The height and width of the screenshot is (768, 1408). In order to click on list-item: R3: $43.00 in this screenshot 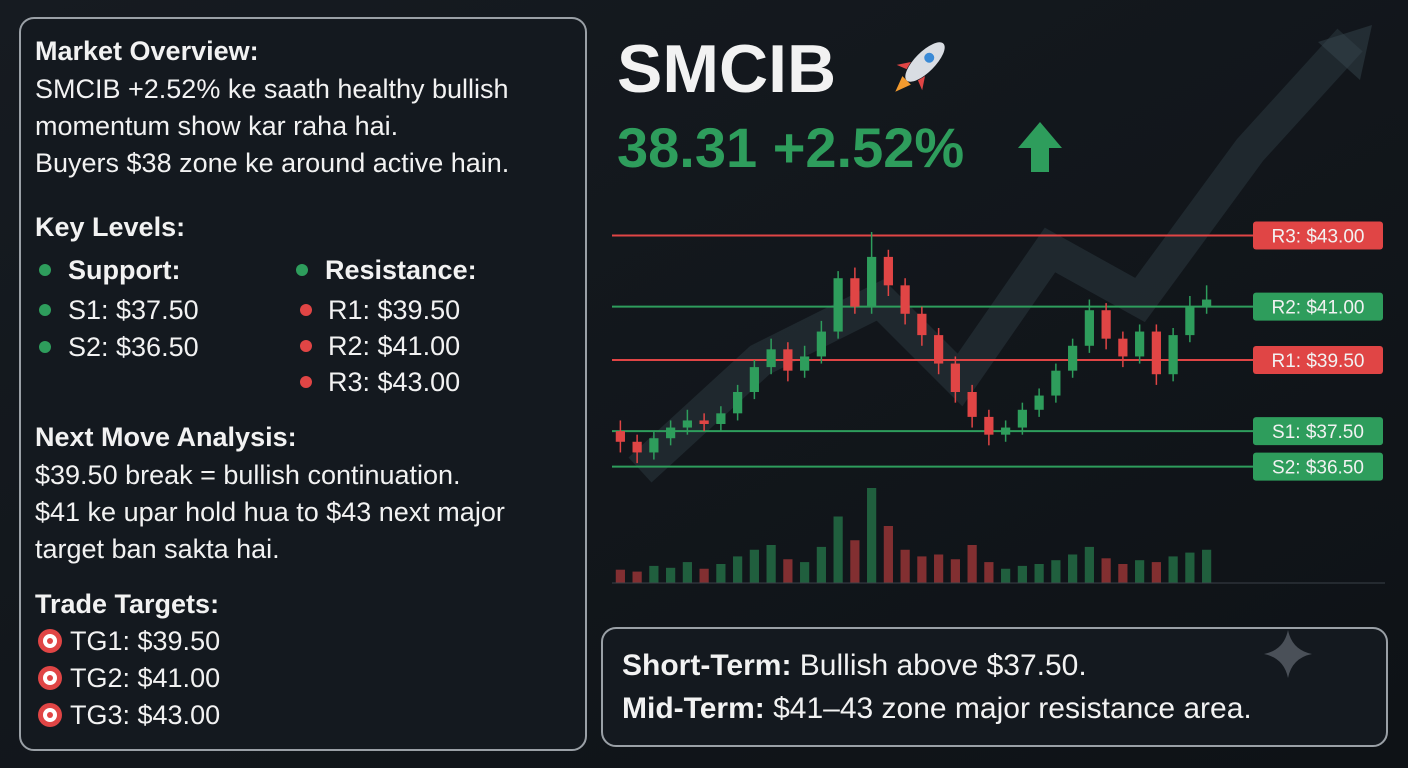, I will do `click(394, 382)`.